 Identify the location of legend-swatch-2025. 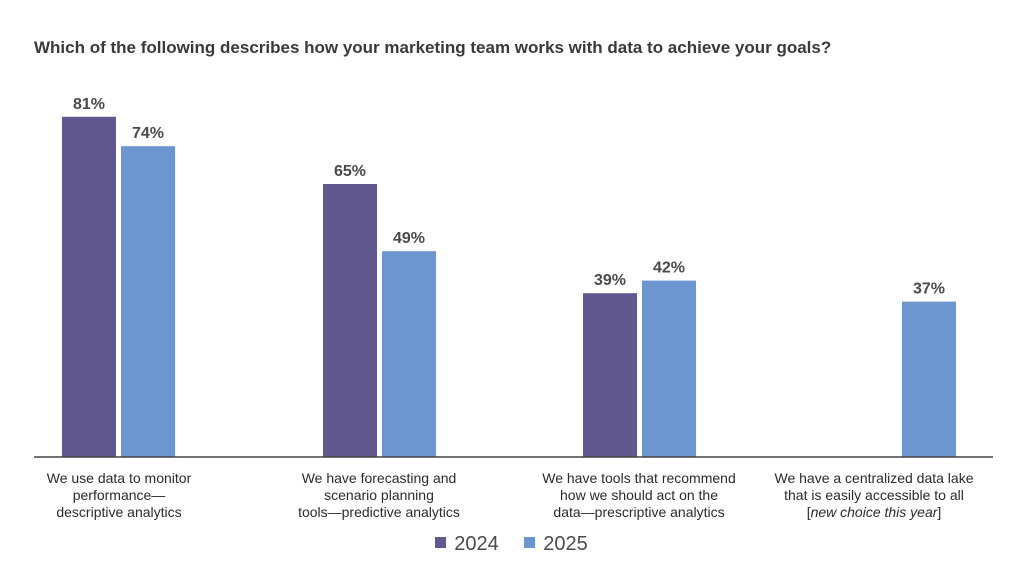
(530, 543).